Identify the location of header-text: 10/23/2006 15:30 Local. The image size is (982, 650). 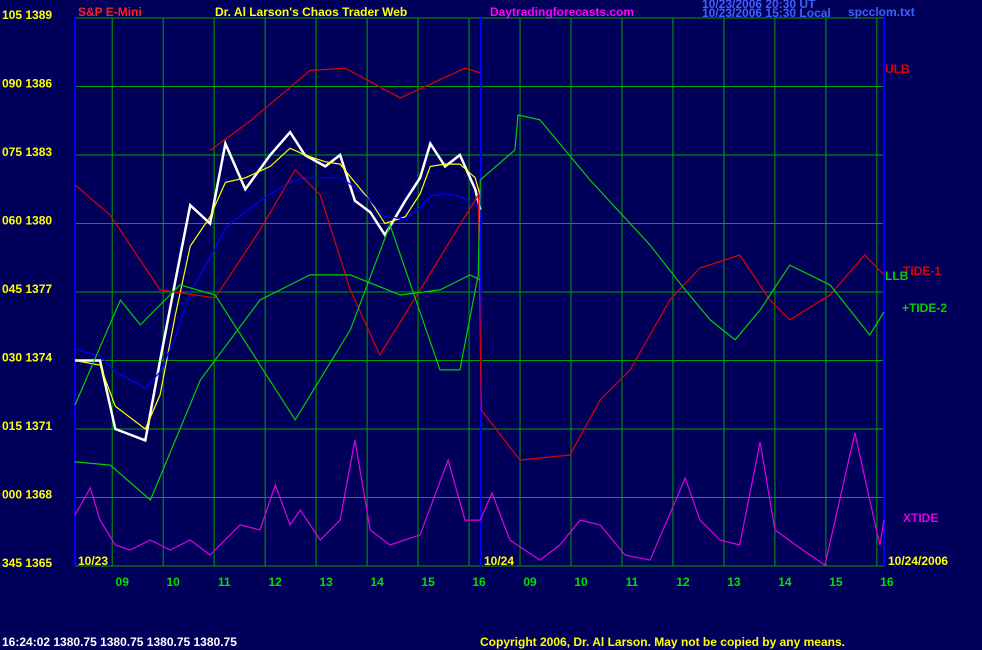
(766, 13).